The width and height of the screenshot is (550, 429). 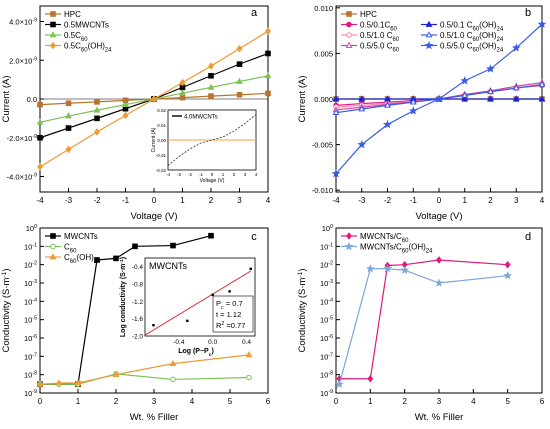 I want to click on inset-fit-line, so click(x=198, y=303).